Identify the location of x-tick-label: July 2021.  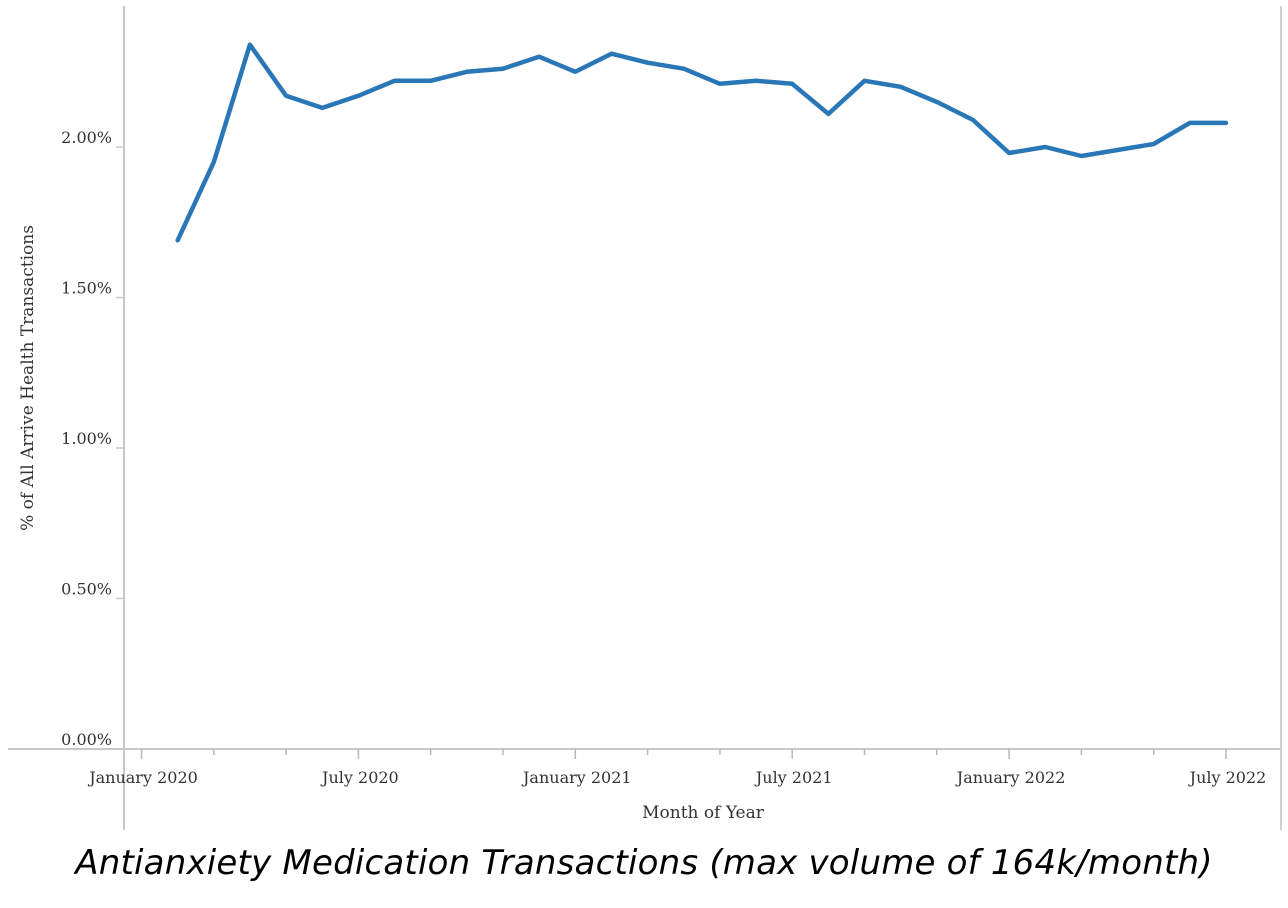
(793, 777).